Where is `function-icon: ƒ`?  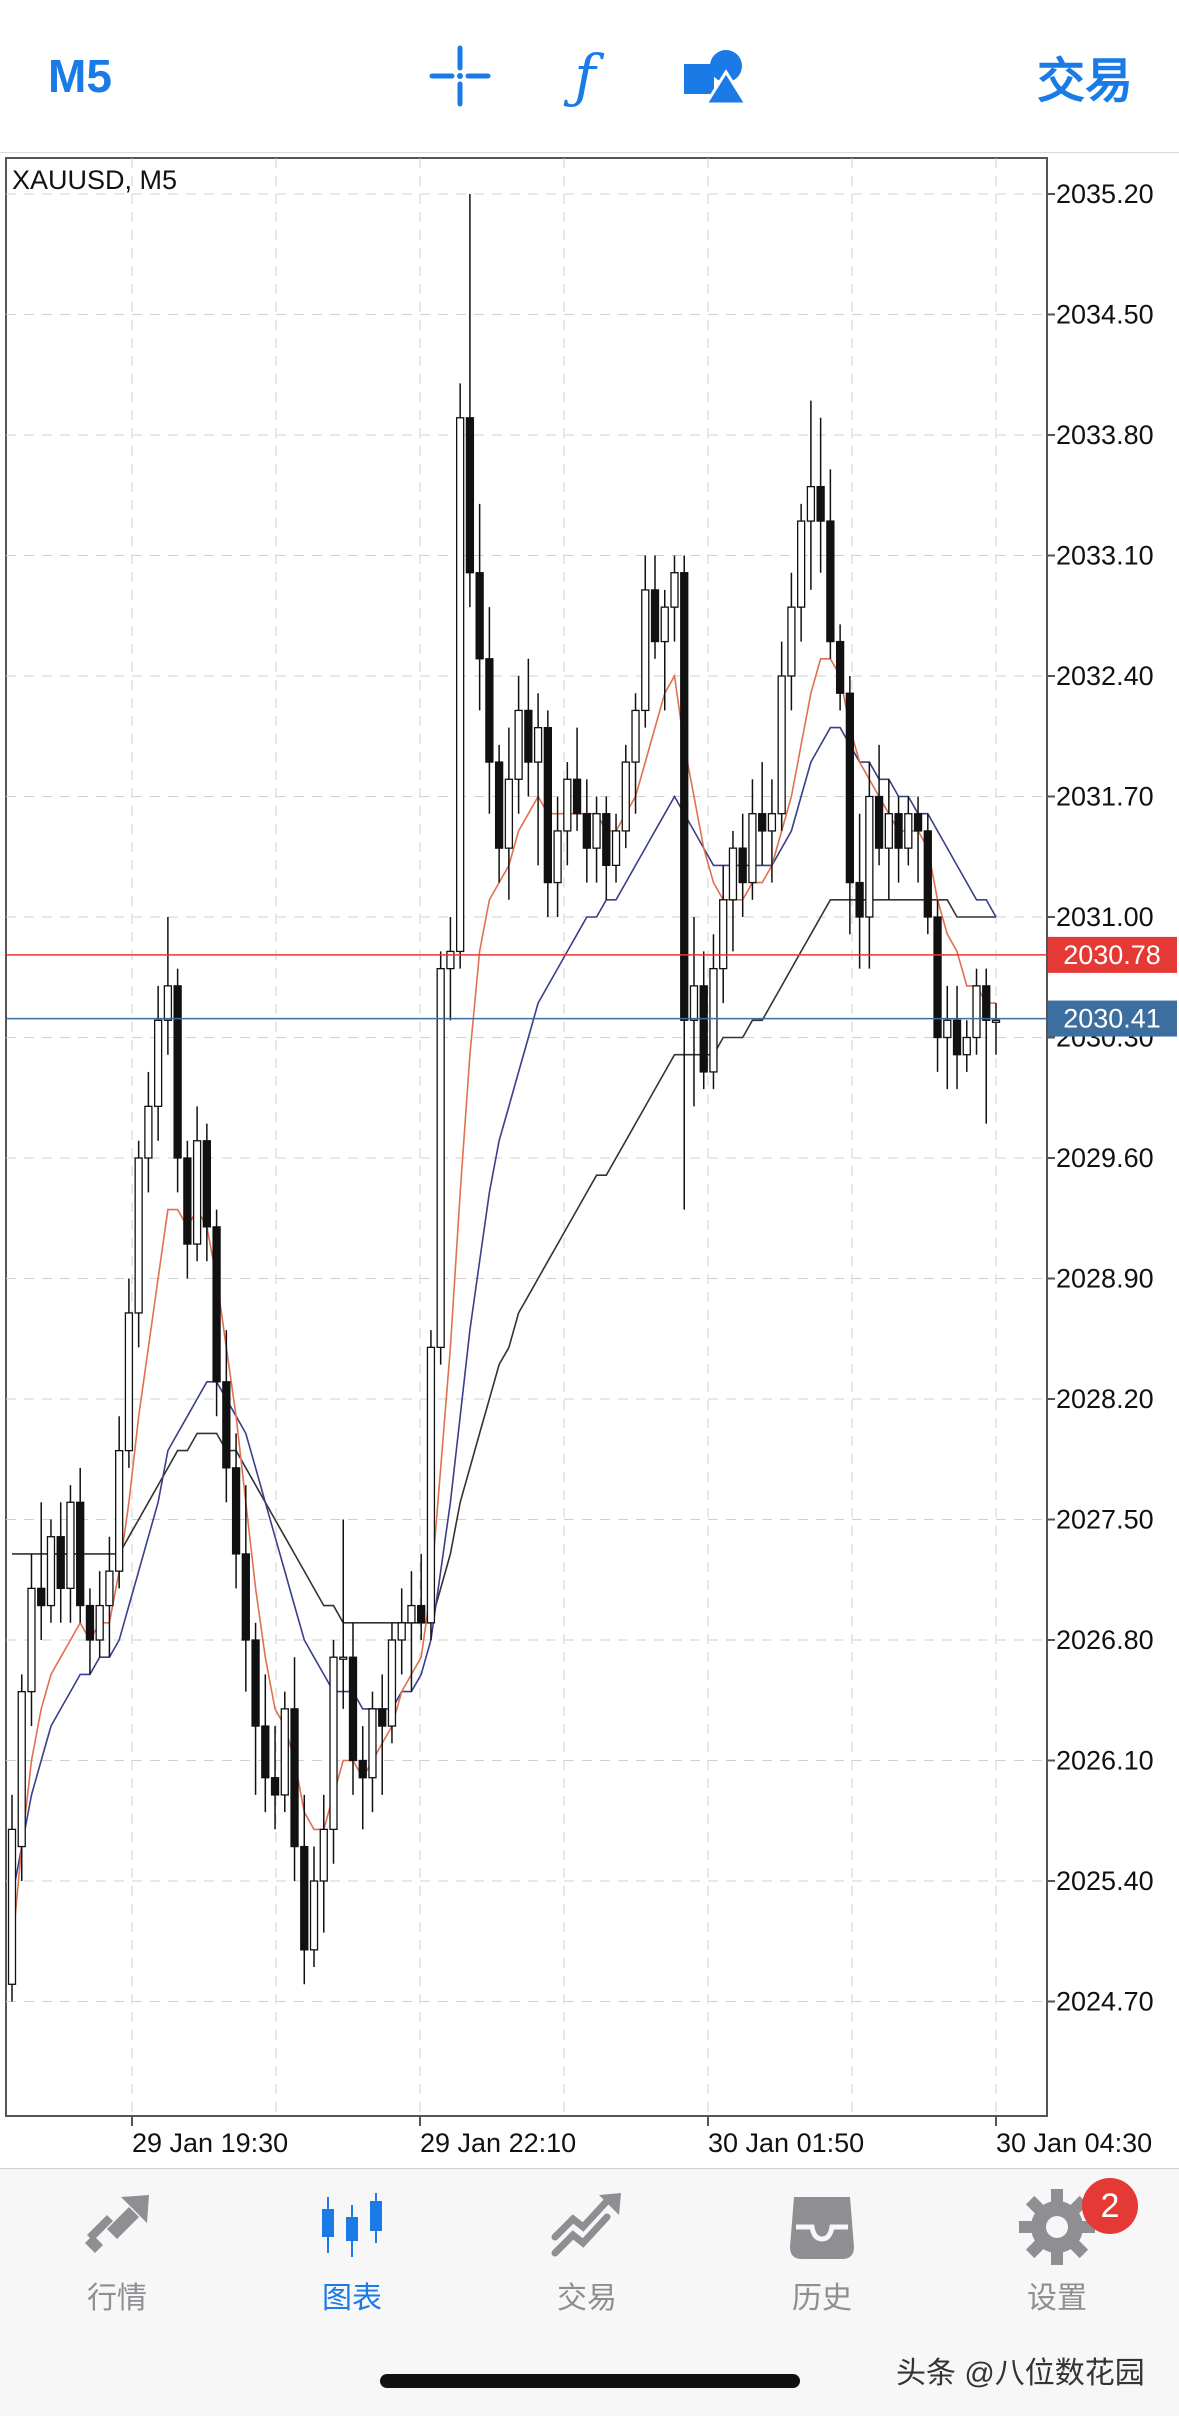 function-icon: ƒ is located at coordinates (585, 76).